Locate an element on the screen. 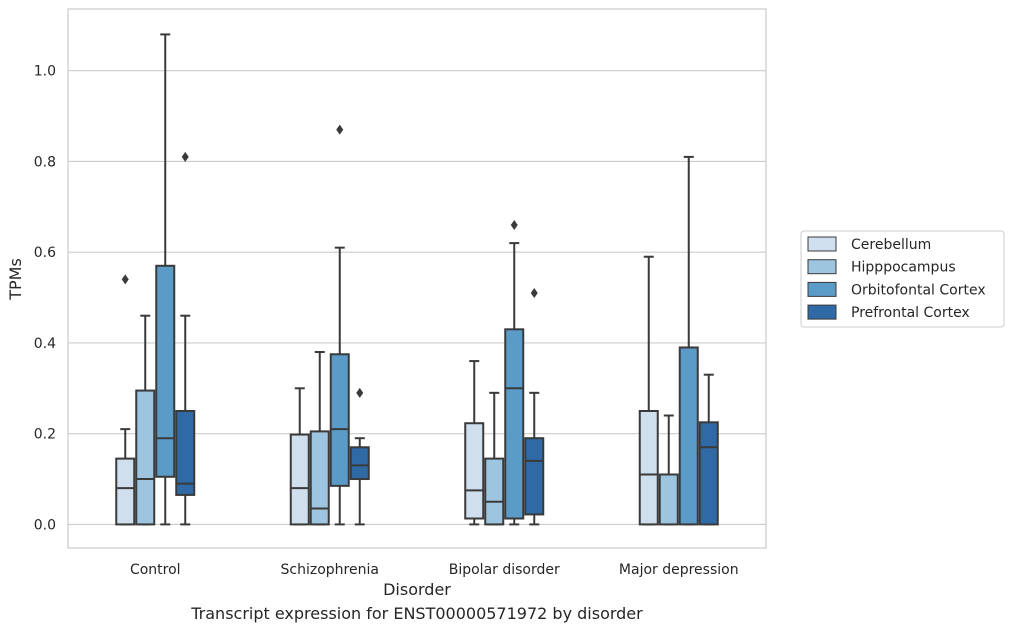  y-axis-ticks: 0.0 0.2 0.4 0.6 0.8 1.0 is located at coordinates (45, 299).